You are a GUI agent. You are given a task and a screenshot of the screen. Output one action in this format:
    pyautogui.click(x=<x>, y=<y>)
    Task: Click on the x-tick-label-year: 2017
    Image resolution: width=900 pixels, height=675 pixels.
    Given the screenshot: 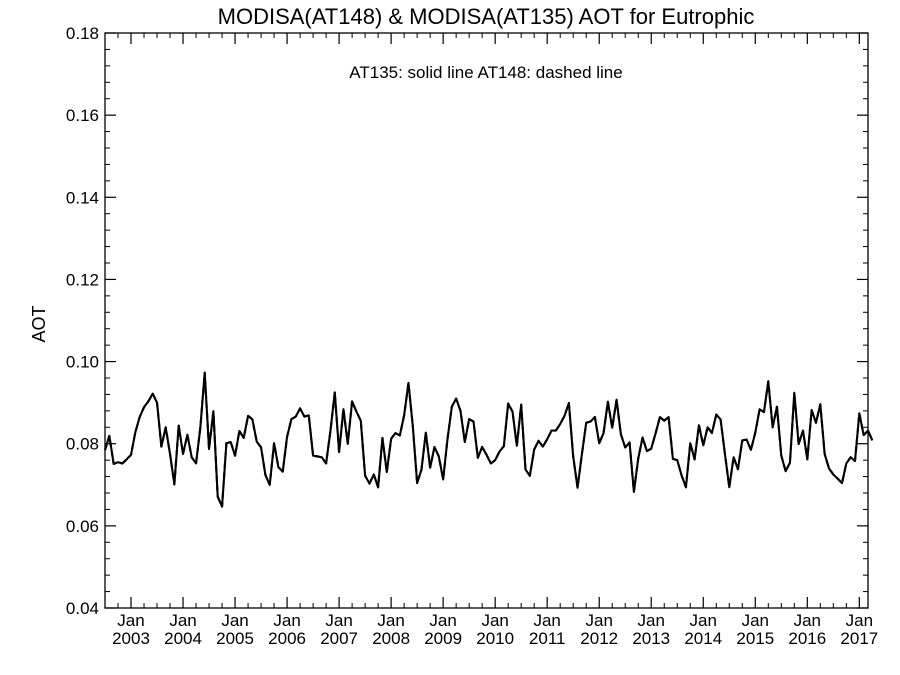 What is the action you would take?
    pyautogui.click(x=859, y=638)
    